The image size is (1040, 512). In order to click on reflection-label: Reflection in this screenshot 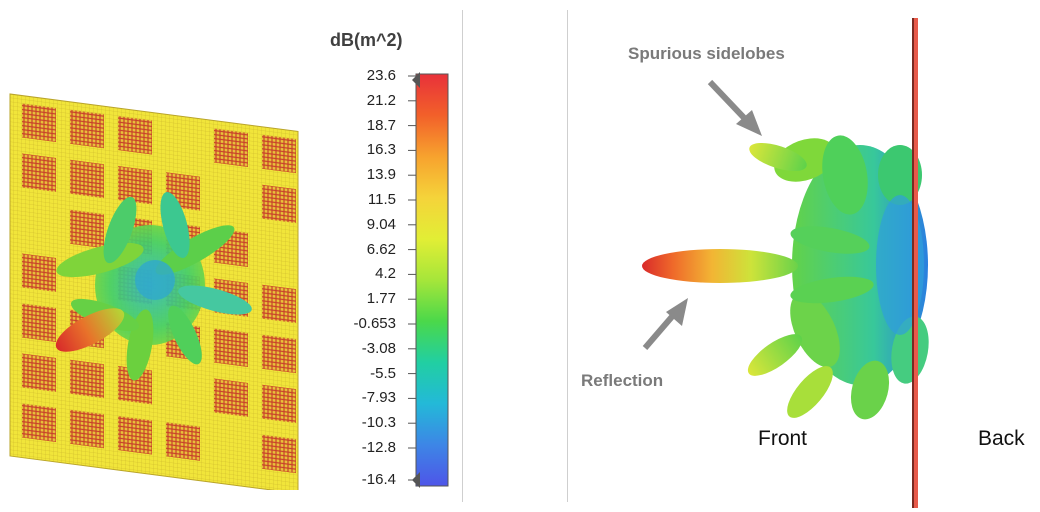, I will do `click(622, 380)`.